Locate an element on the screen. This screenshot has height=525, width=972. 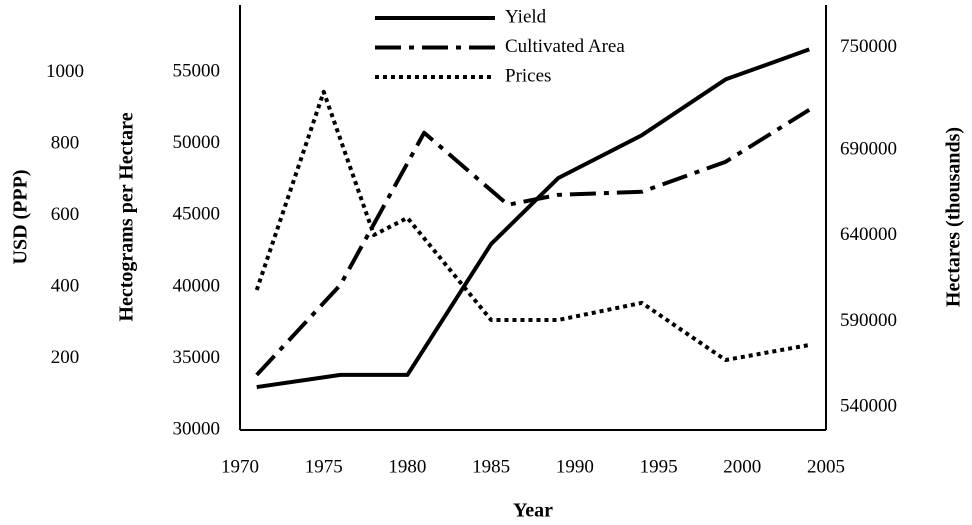
x-tick-label: 1980 is located at coordinates (407, 466).